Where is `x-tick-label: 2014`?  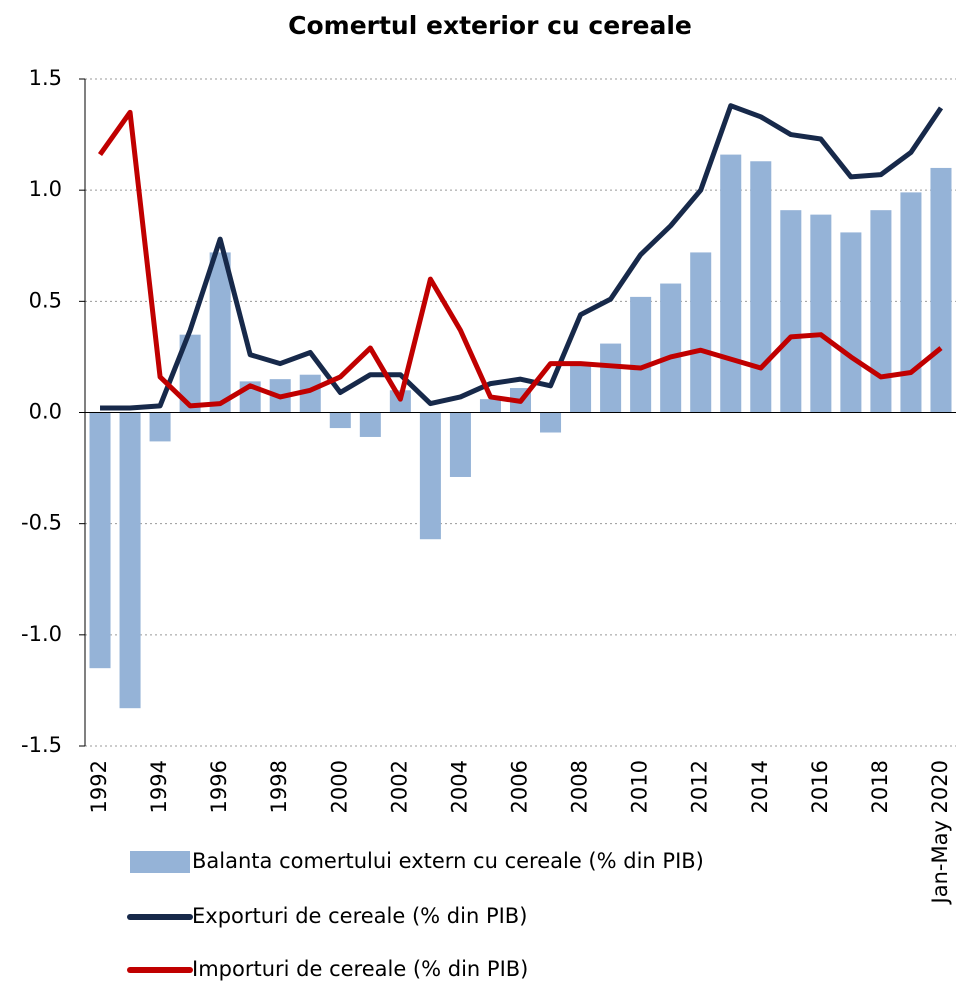
x-tick-label: 2014 is located at coordinates (760, 786).